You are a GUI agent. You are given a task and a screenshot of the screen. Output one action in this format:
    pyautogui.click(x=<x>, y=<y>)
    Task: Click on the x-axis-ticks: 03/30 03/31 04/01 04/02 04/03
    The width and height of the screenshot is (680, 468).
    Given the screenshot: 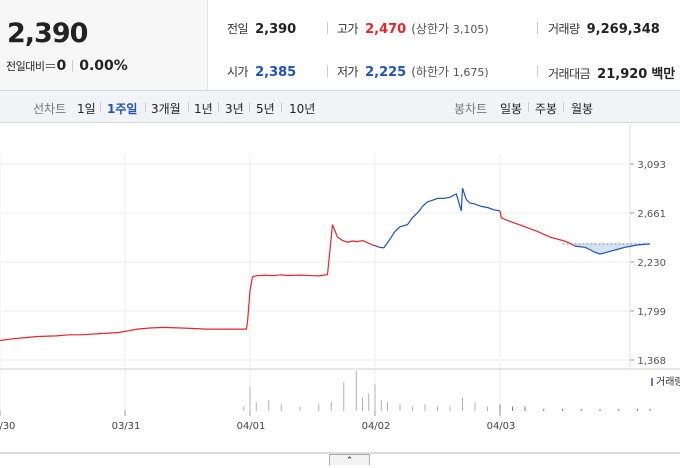 What is the action you would take?
    pyautogui.click(x=257, y=426)
    